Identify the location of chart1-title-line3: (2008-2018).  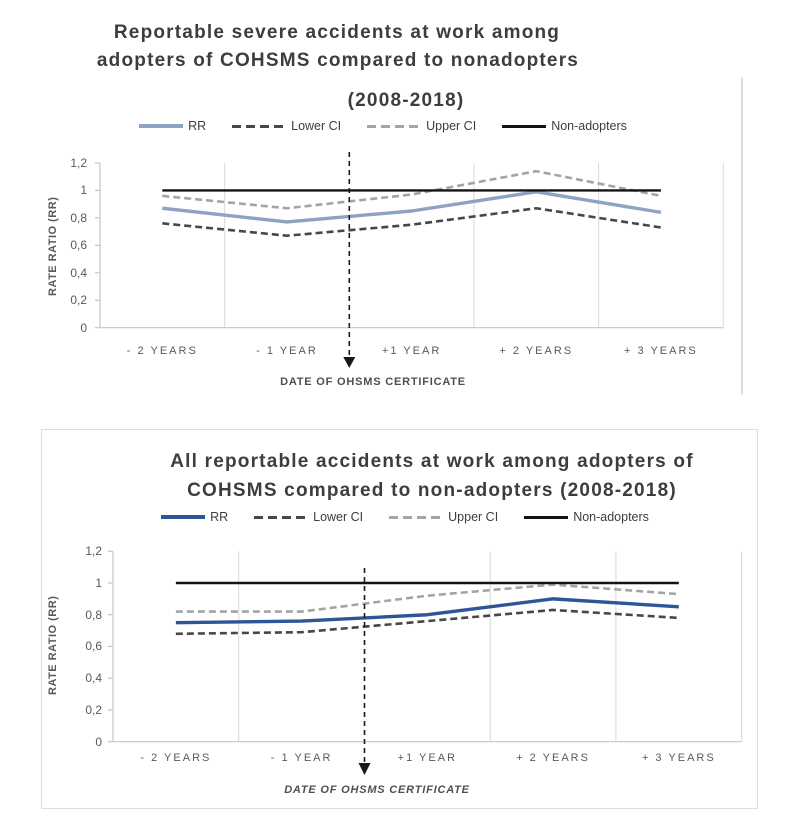
(406, 100).